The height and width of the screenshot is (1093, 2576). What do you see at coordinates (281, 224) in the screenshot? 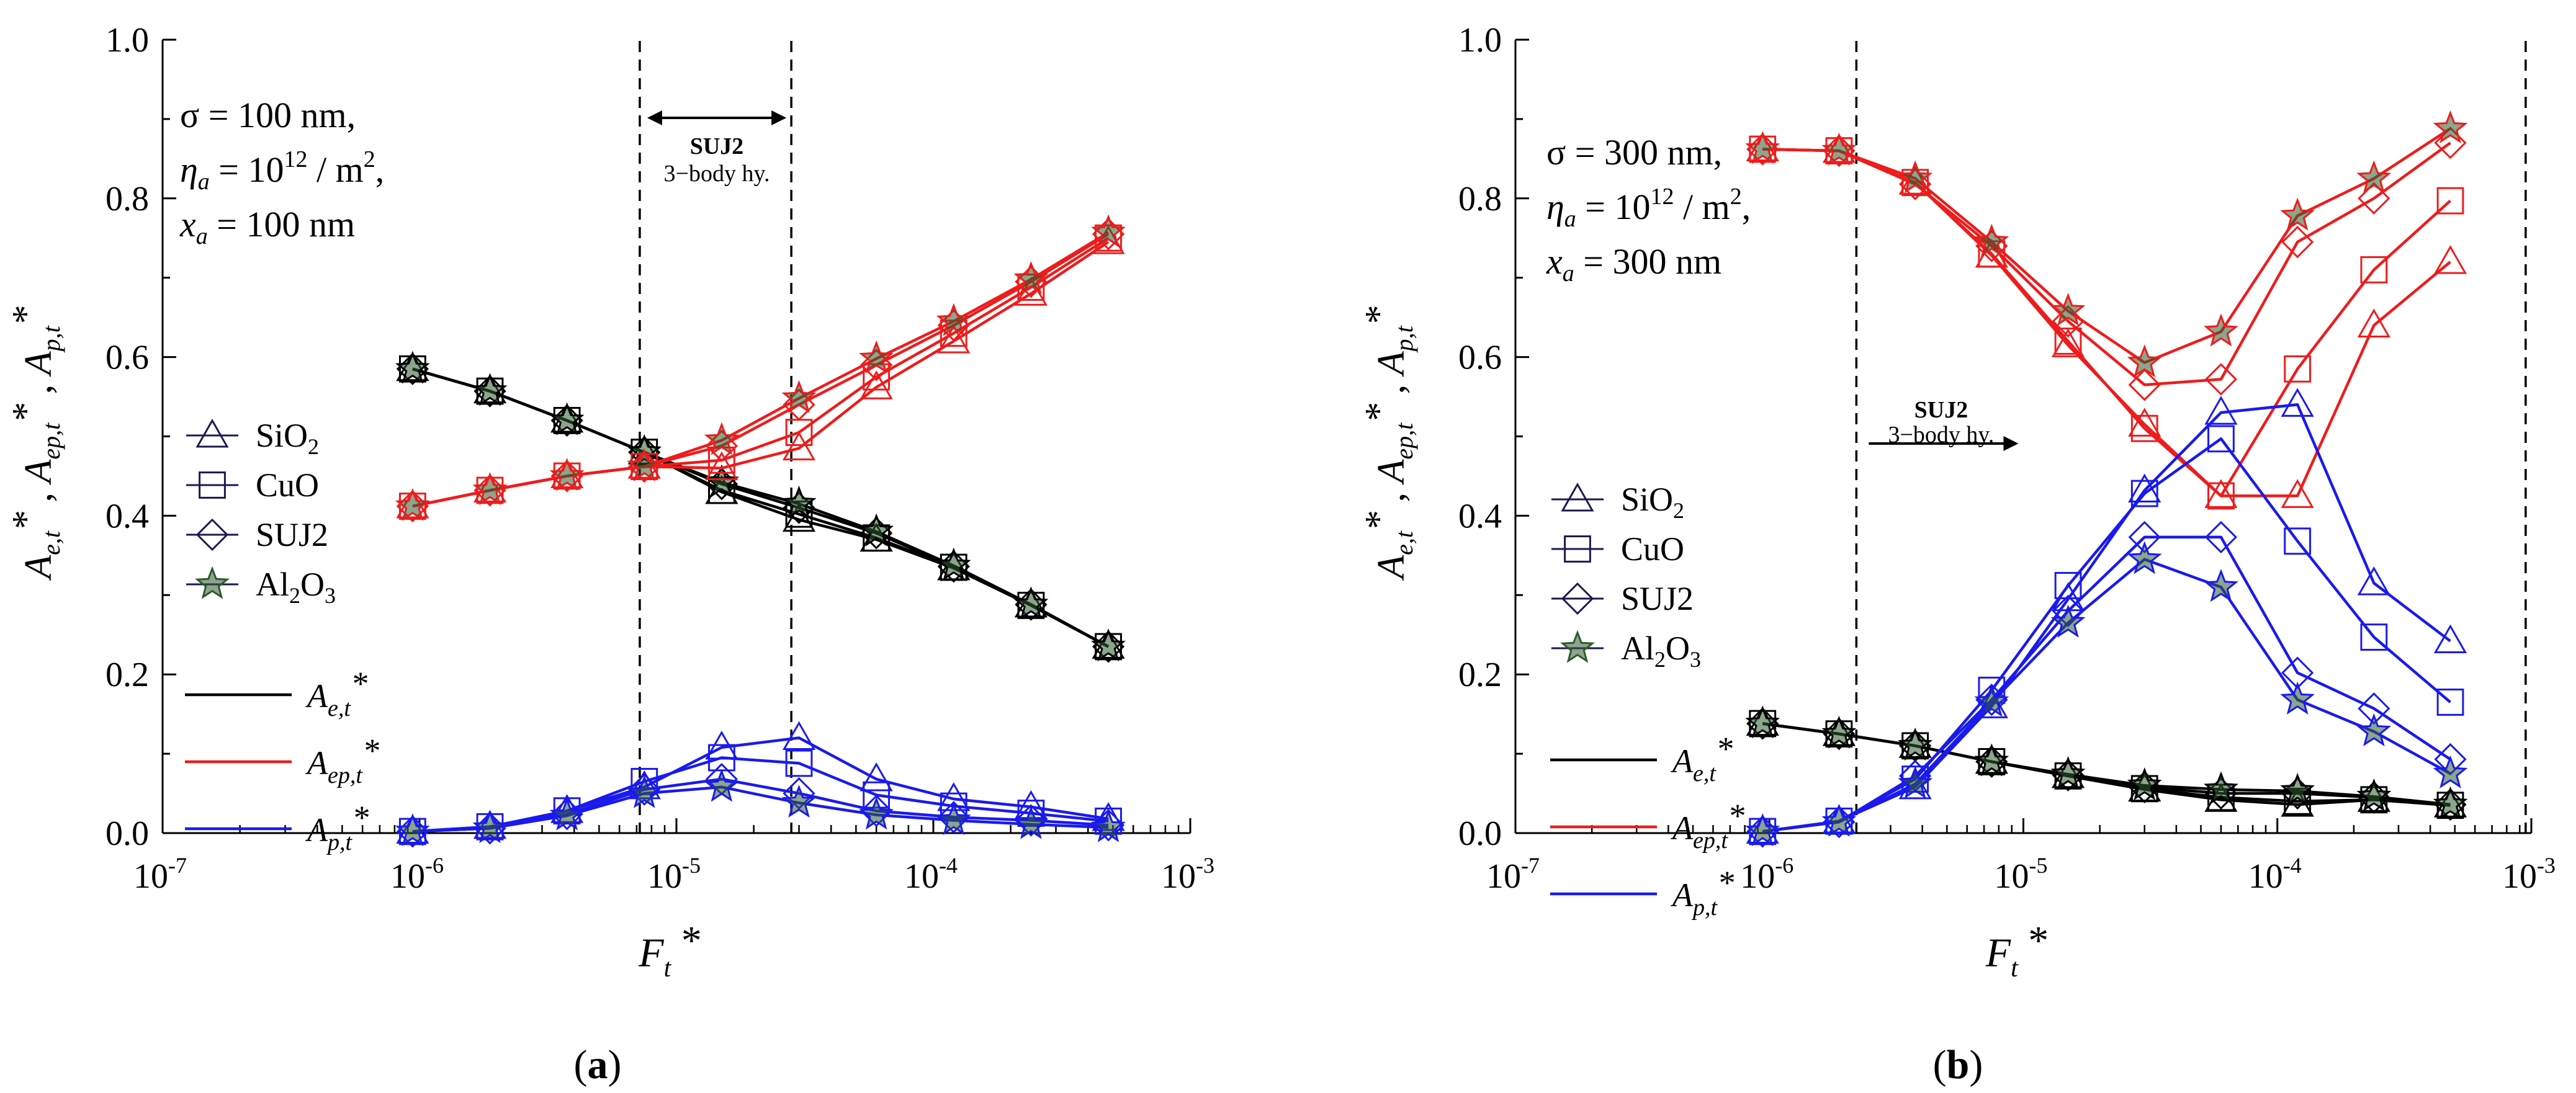
I see `xa-value: = 100 nm` at bounding box center [281, 224].